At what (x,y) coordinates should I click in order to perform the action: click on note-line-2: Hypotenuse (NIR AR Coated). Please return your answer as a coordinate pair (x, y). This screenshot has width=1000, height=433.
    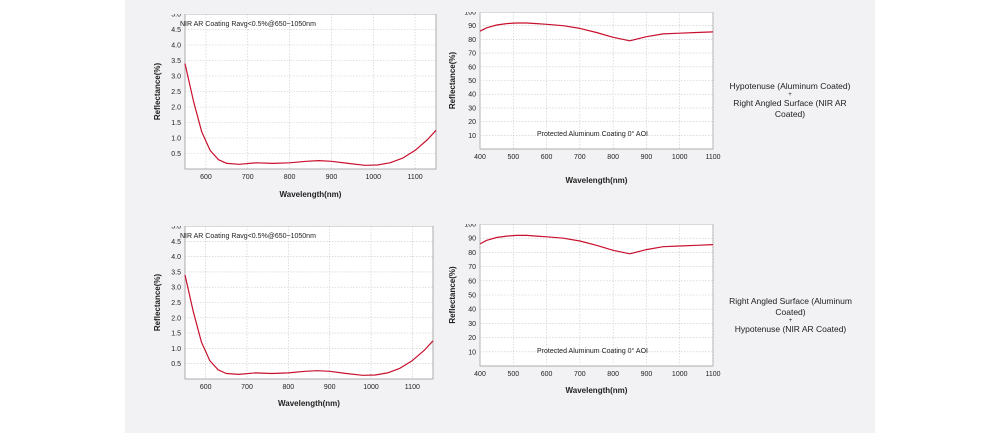
    Looking at the image, I should click on (790, 329).